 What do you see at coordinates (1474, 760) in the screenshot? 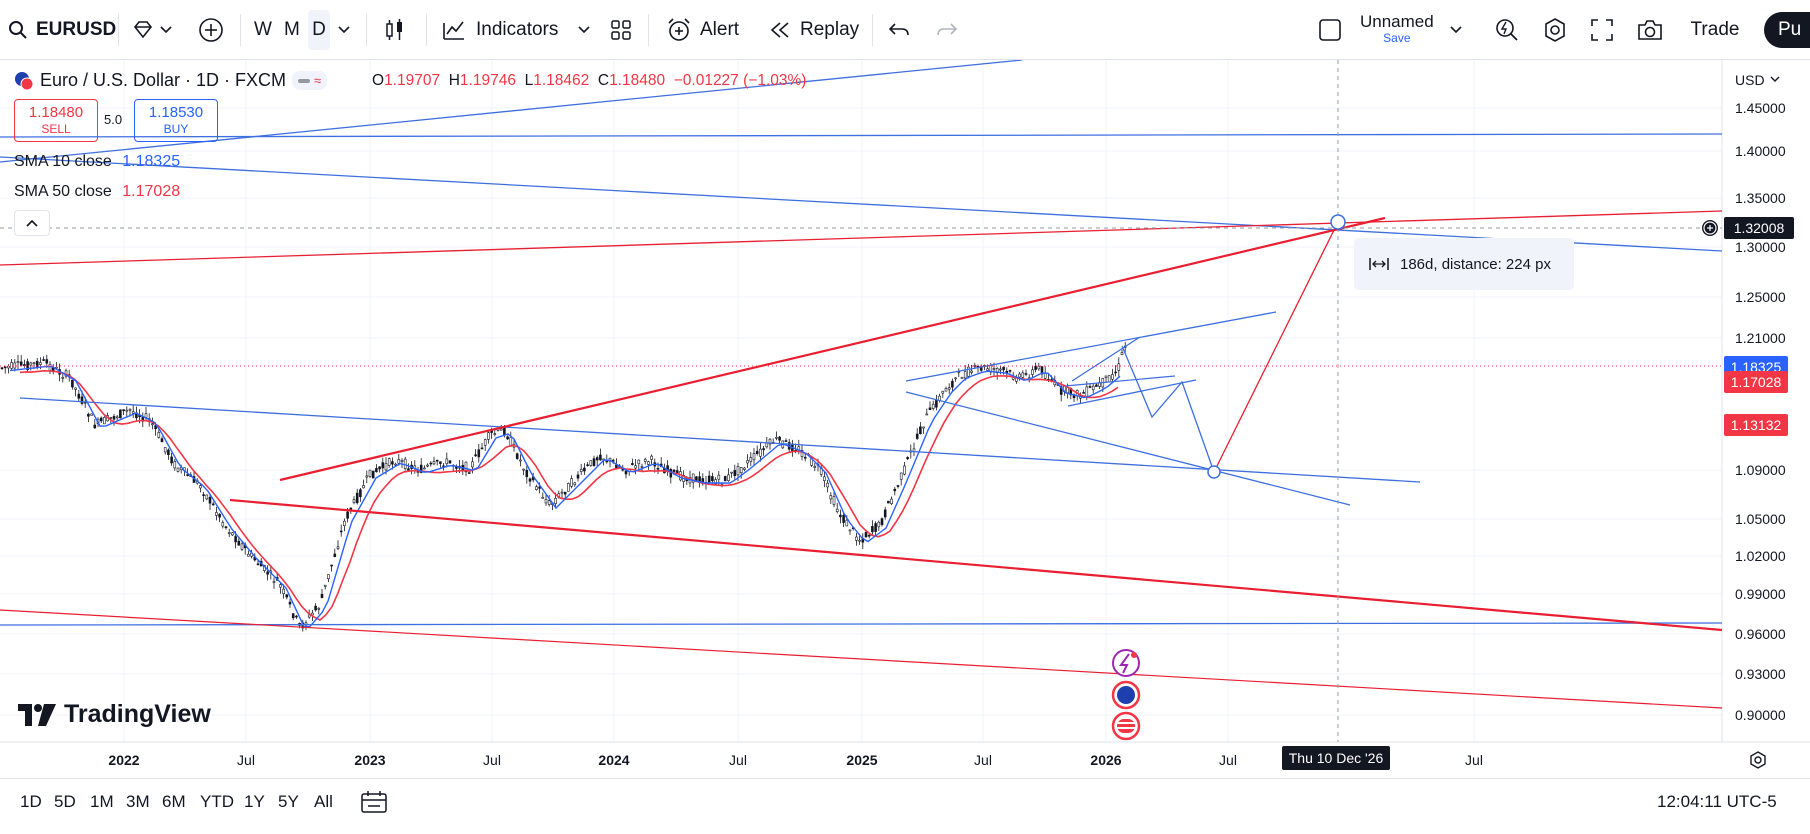
I see `time-tick-label: Jul` at bounding box center [1474, 760].